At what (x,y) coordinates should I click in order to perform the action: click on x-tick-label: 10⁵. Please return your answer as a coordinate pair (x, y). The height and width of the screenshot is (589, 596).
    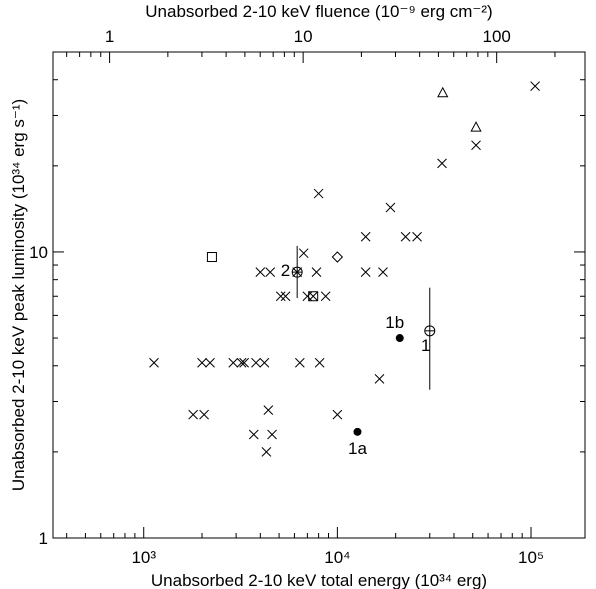
    Looking at the image, I should click on (531, 557).